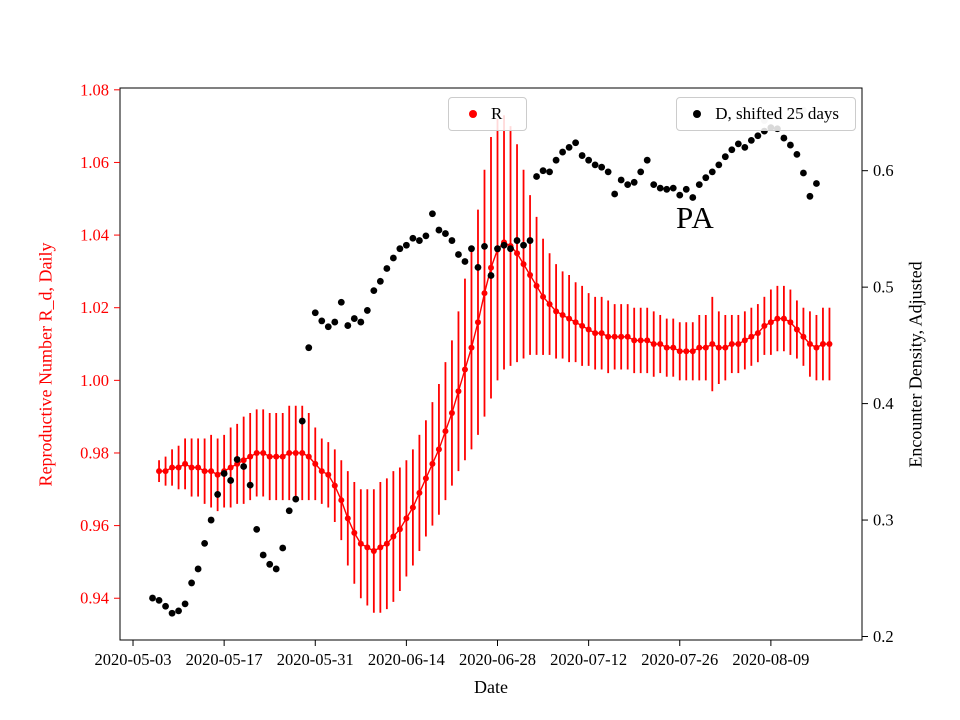 The width and height of the screenshot is (960, 720). I want to click on x-tick-label: 2020-06-28, so click(497, 659).